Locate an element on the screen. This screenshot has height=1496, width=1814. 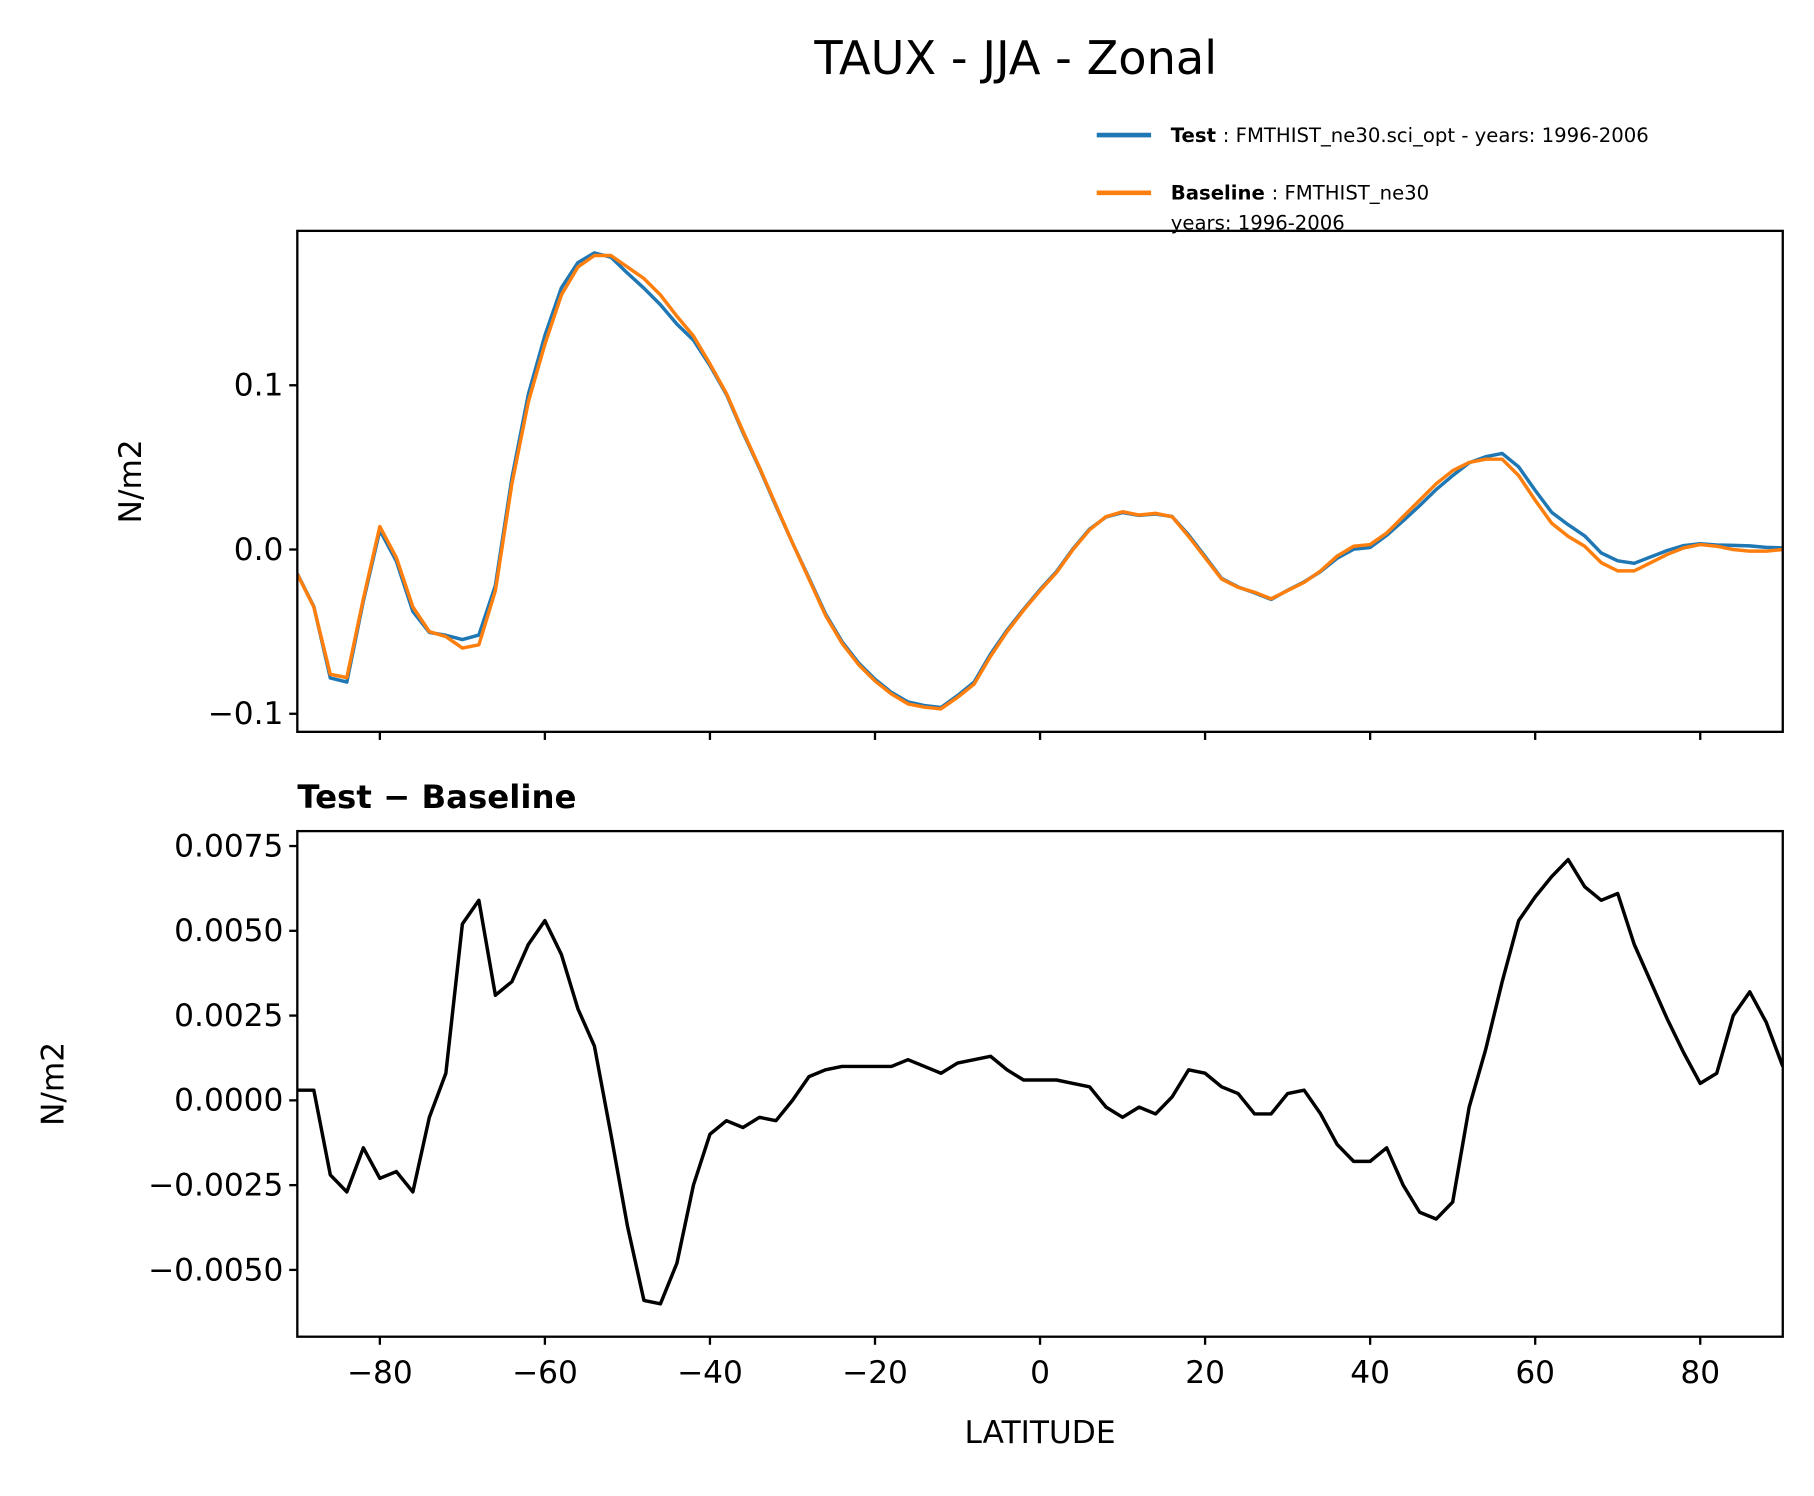
y-tick-label: −0.0050 is located at coordinates (215, 1270).